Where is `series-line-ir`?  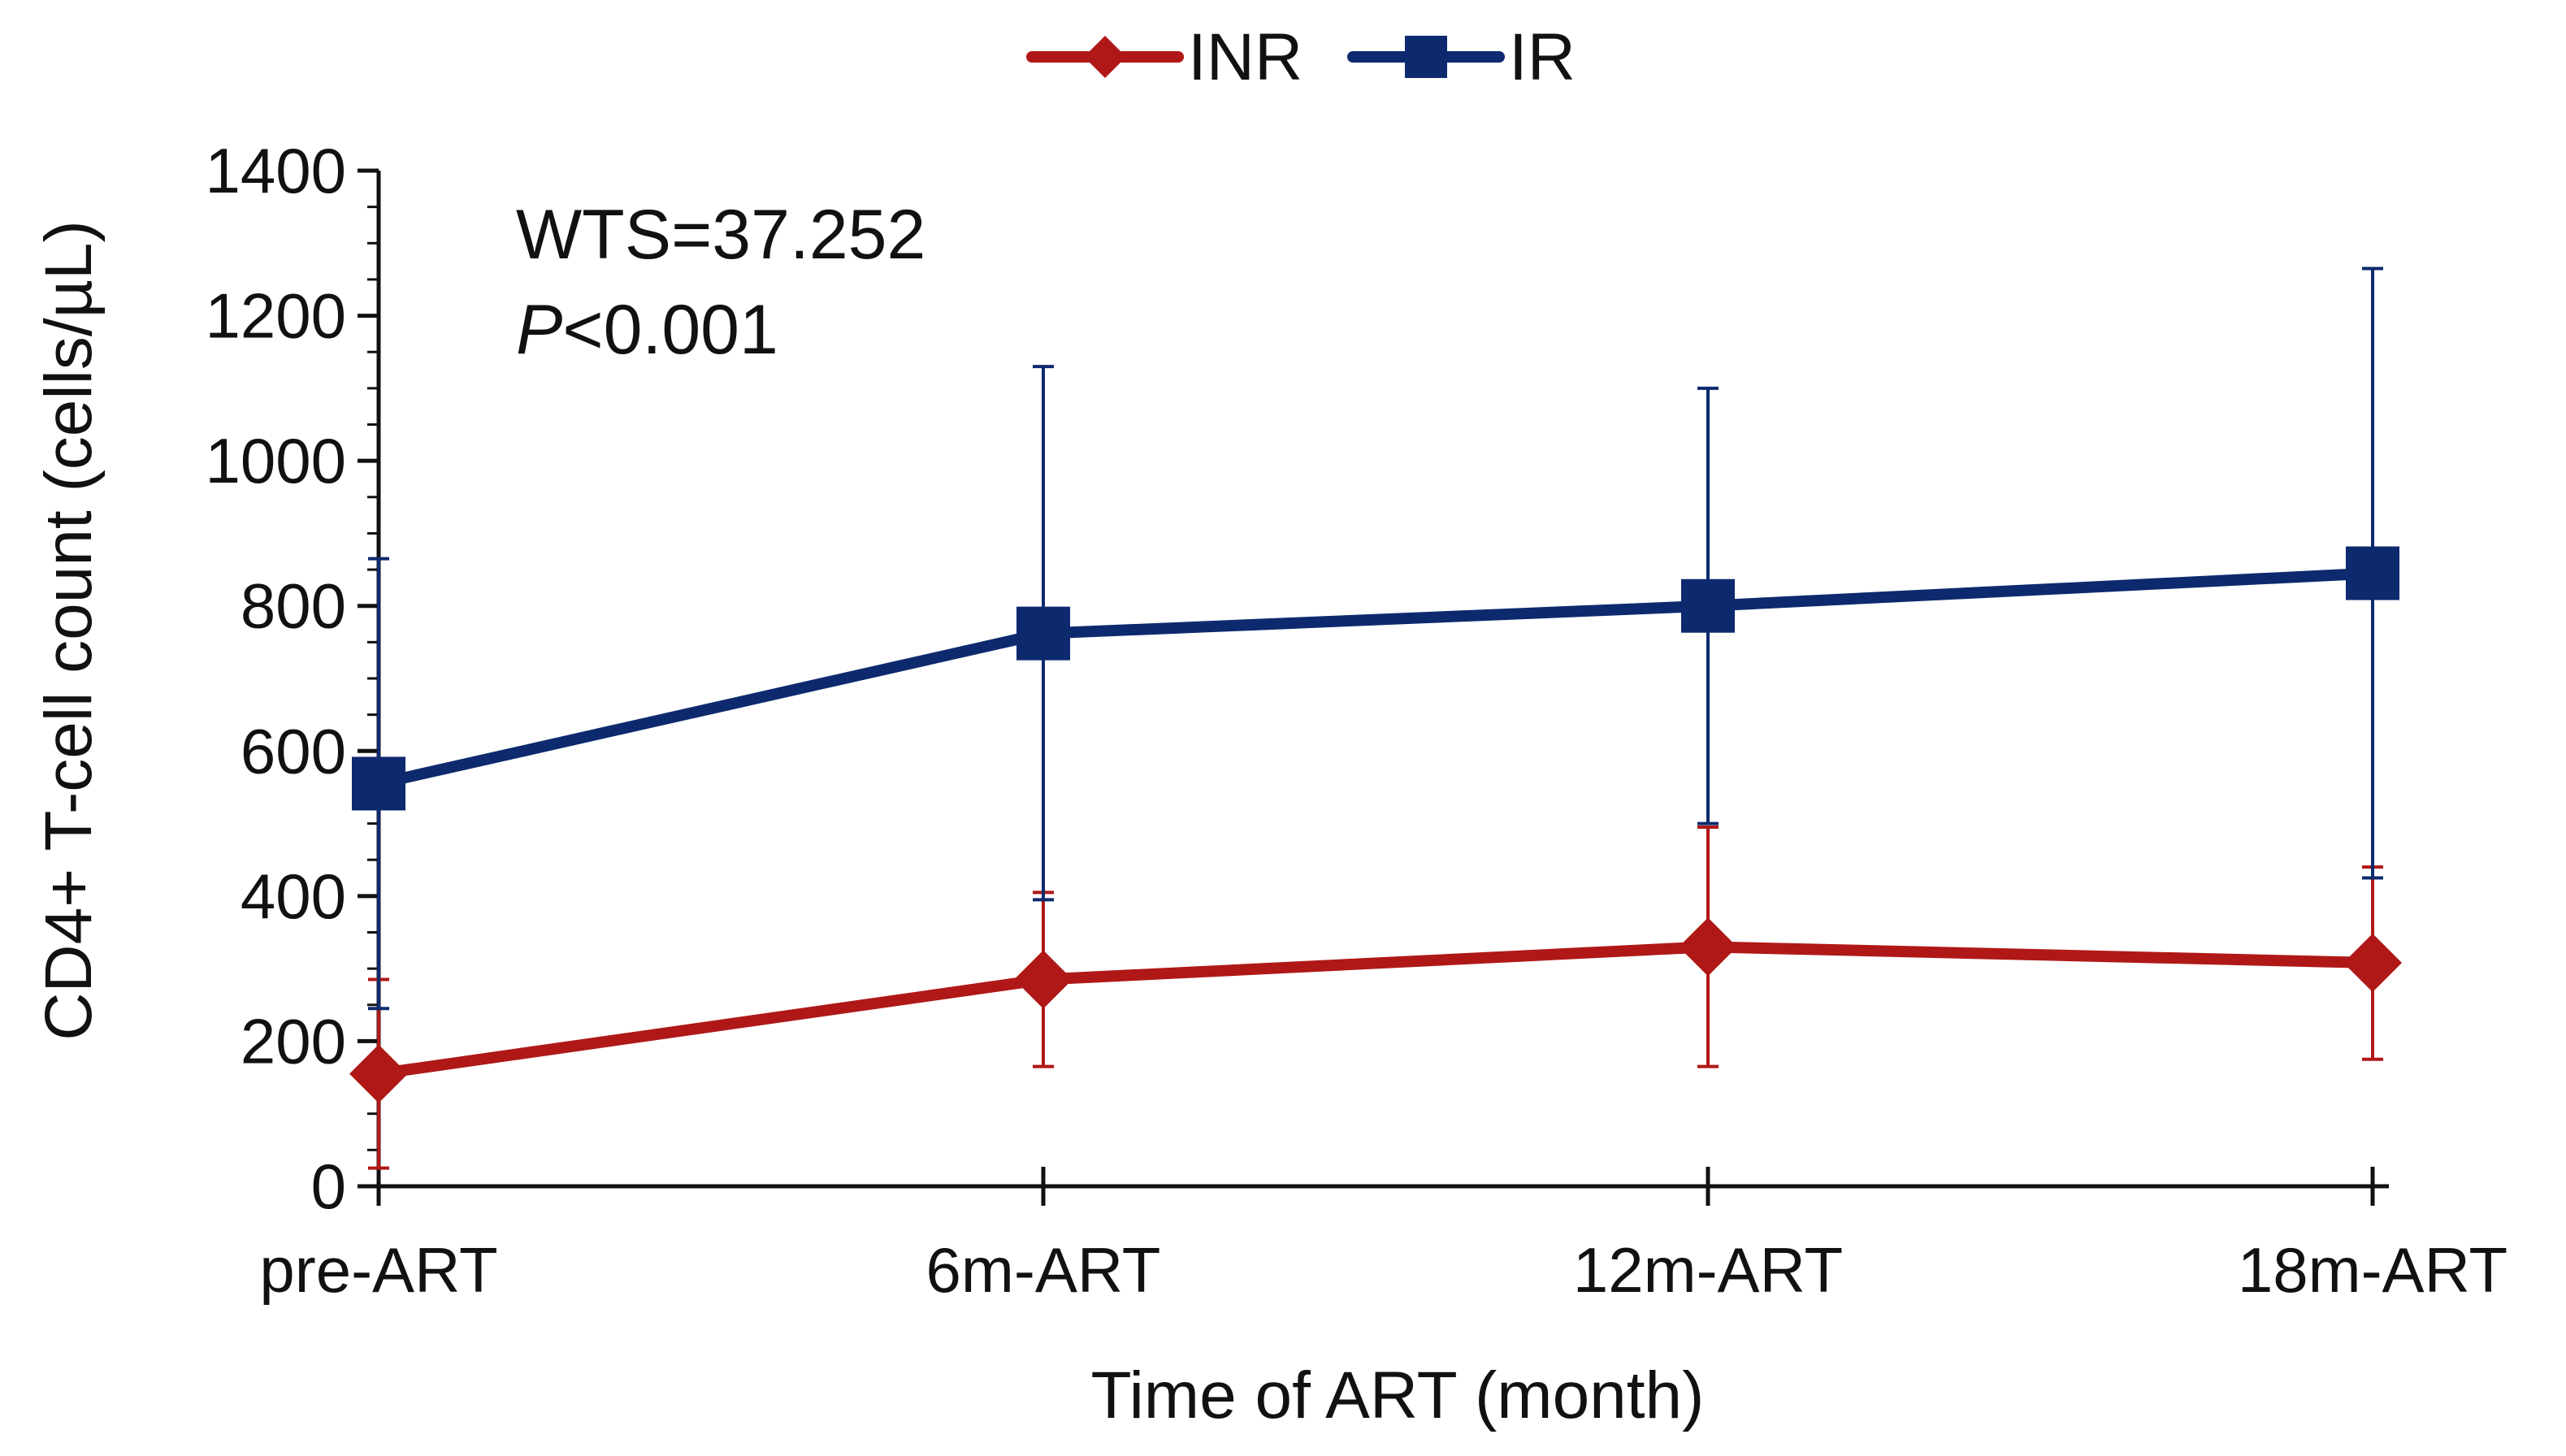
series-line-ir is located at coordinates (1375, 678).